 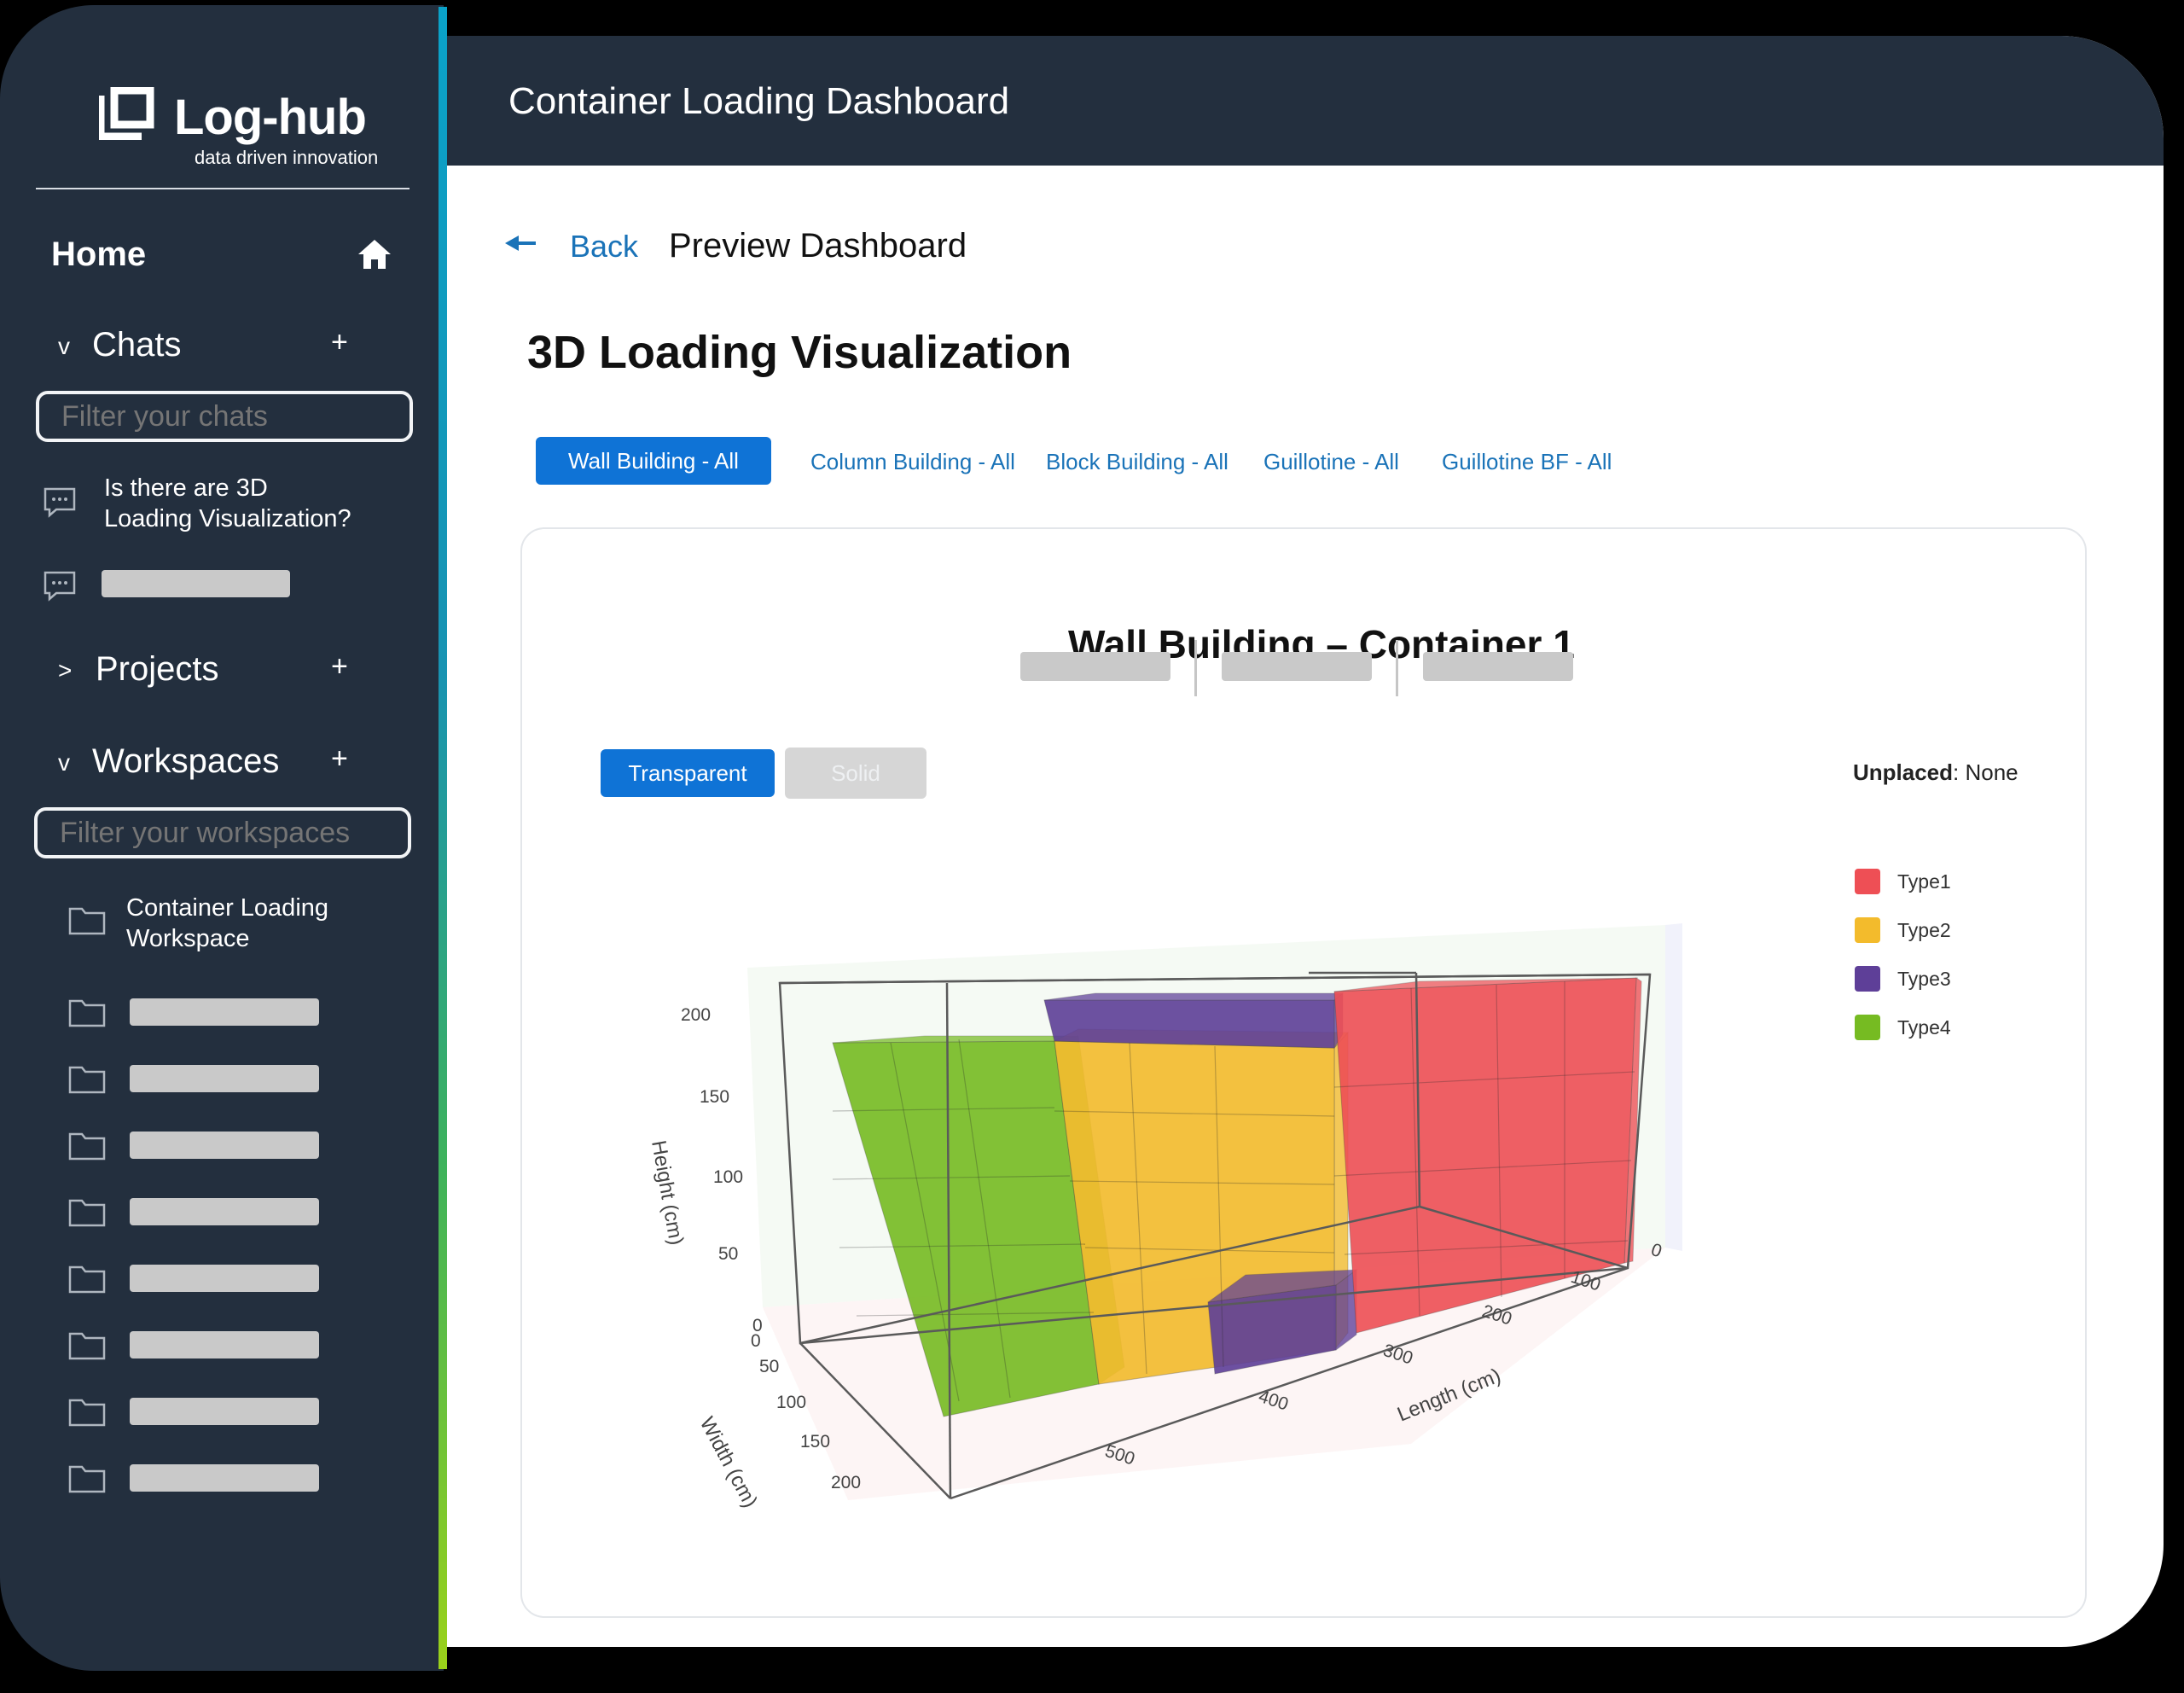 I want to click on sidebar-item-home: Home, so click(x=230, y=254).